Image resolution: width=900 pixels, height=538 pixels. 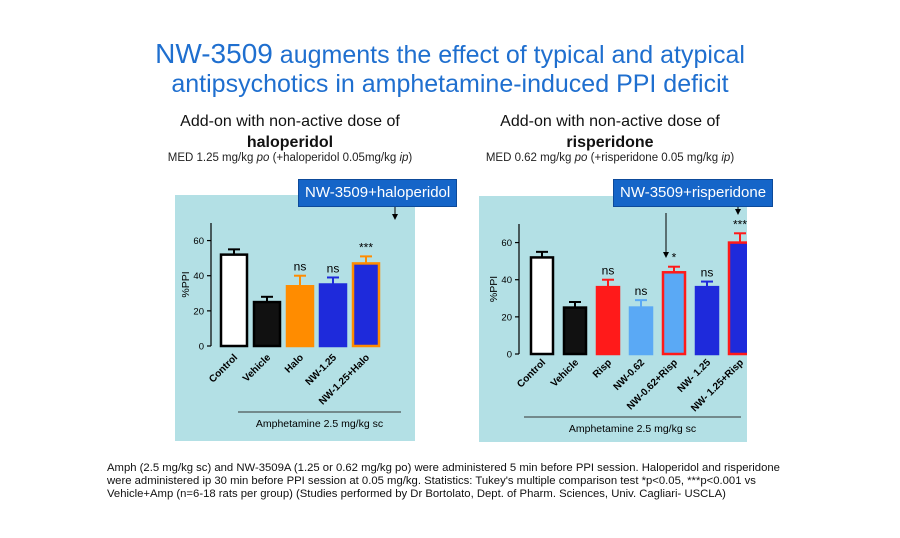 What do you see at coordinates (674, 258) in the screenshot?
I see `significance-label: *` at bounding box center [674, 258].